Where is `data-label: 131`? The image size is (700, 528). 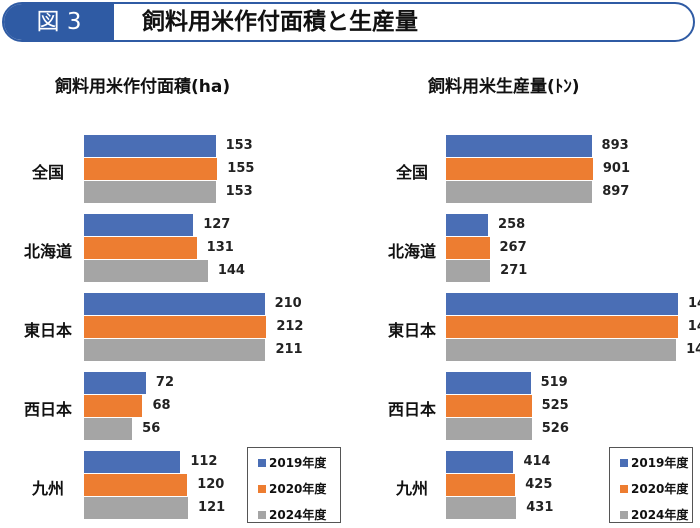 data-label: 131 is located at coordinates (220, 247).